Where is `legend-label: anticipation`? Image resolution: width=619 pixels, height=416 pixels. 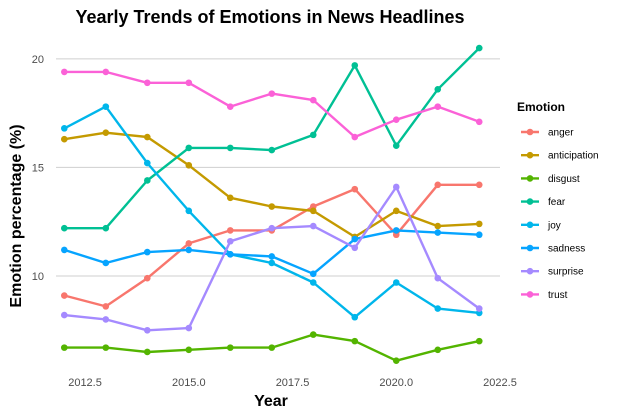 legend-label: anticipation is located at coordinates (573, 156).